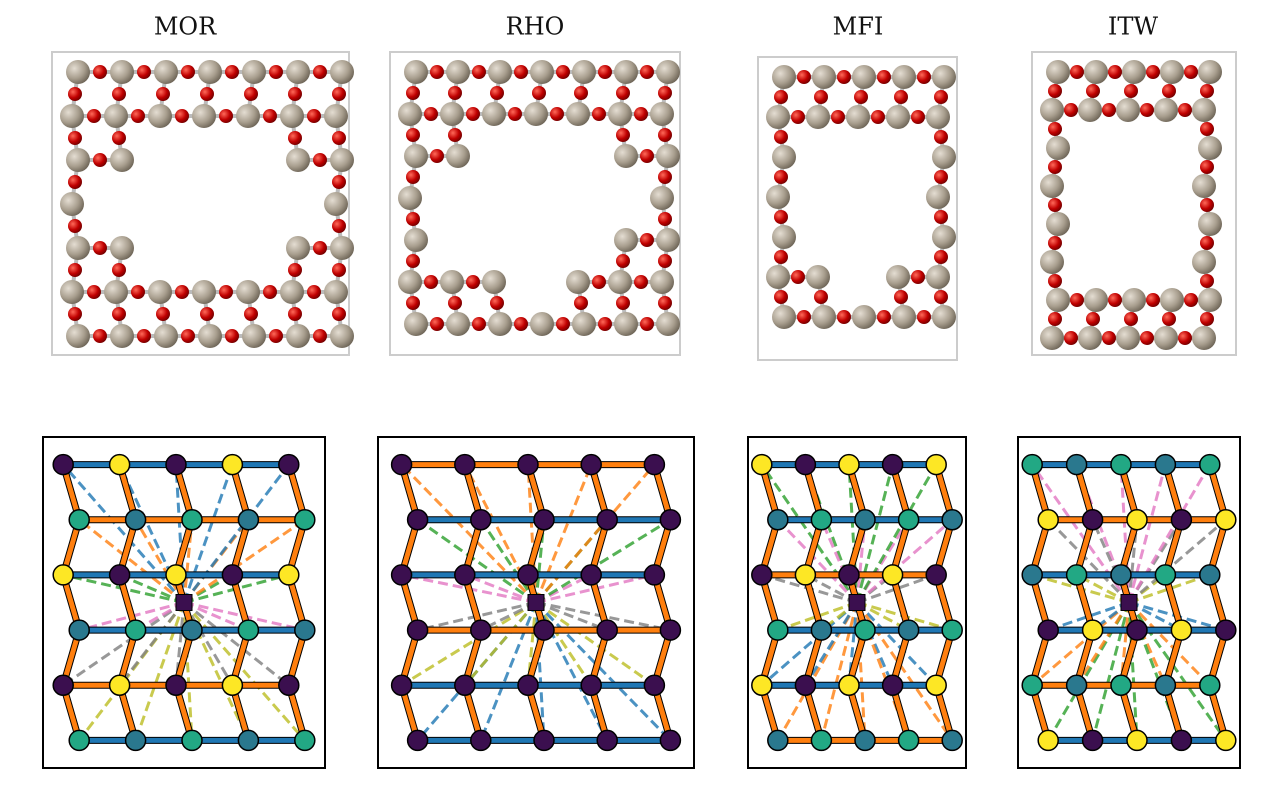 The height and width of the screenshot is (789, 1272). What do you see at coordinates (858, 27) in the screenshot?
I see `panel-title: MFI` at bounding box center [858, 27].